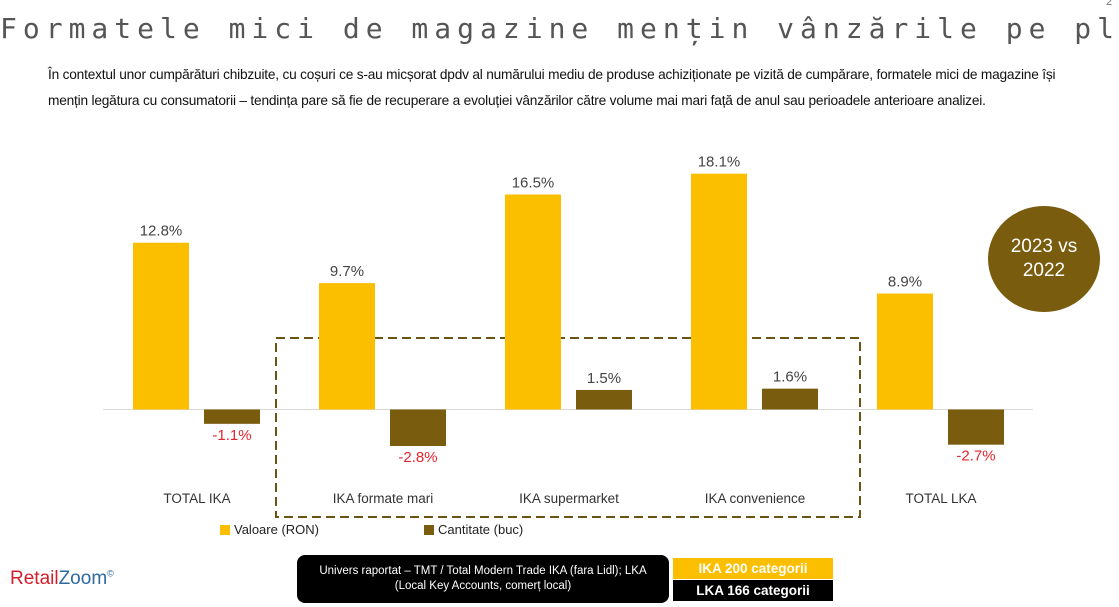  Describe the element at coordinates (1044, 259) in the screenshot. I see `year-comparison-badge: 2023 vs 2022` at that location.